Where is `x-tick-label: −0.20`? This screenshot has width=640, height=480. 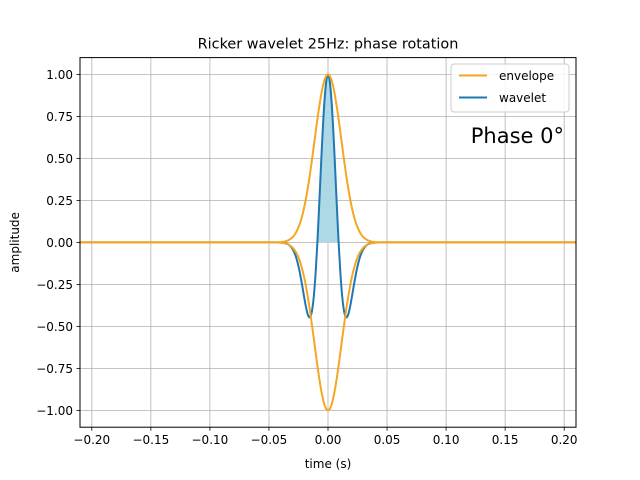
x-tick-label: −0.20 is located at coordinates (91, 440).